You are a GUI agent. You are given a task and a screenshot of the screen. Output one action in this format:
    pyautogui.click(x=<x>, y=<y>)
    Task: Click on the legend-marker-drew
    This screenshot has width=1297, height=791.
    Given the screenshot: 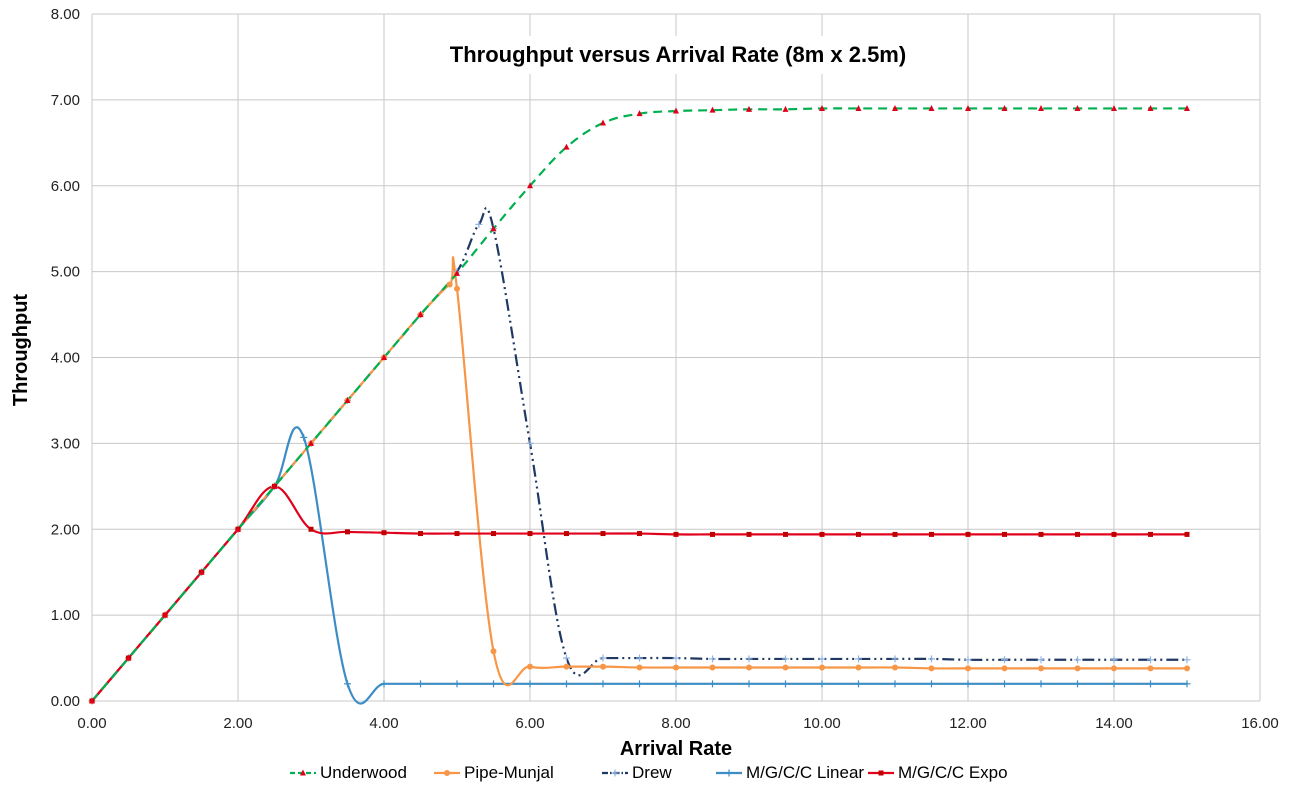 What is the action you would take?
    pyautogui.click(x=615, y=773)
    